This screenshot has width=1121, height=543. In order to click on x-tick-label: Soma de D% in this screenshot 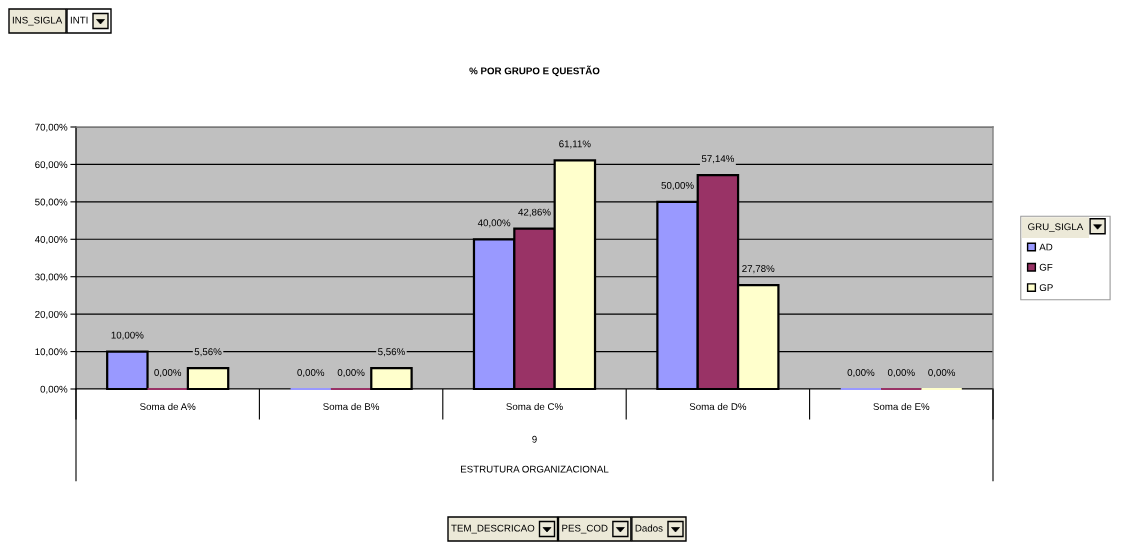, I will do `click(718, 406)`.